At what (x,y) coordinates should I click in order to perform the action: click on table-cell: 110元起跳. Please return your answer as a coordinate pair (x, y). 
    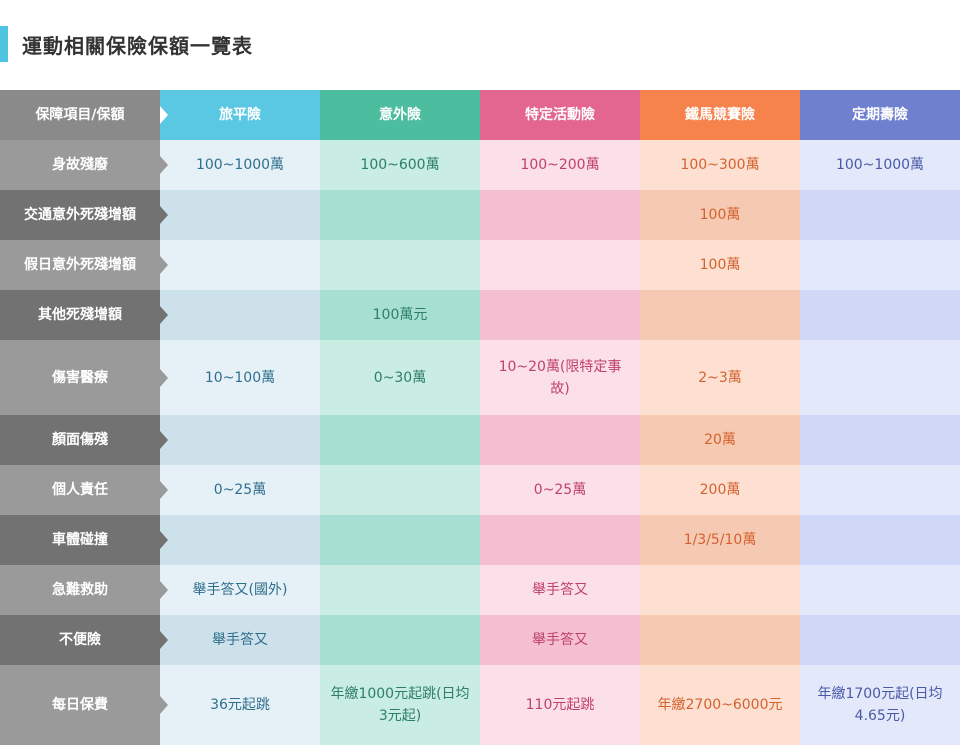
    Looking at the image, I should click on (560, 705).